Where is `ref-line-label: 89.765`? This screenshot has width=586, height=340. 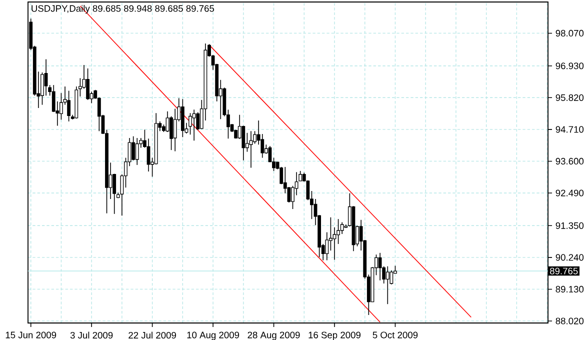
ref-line-label: 89.765 is located at coordinates (564, 271).